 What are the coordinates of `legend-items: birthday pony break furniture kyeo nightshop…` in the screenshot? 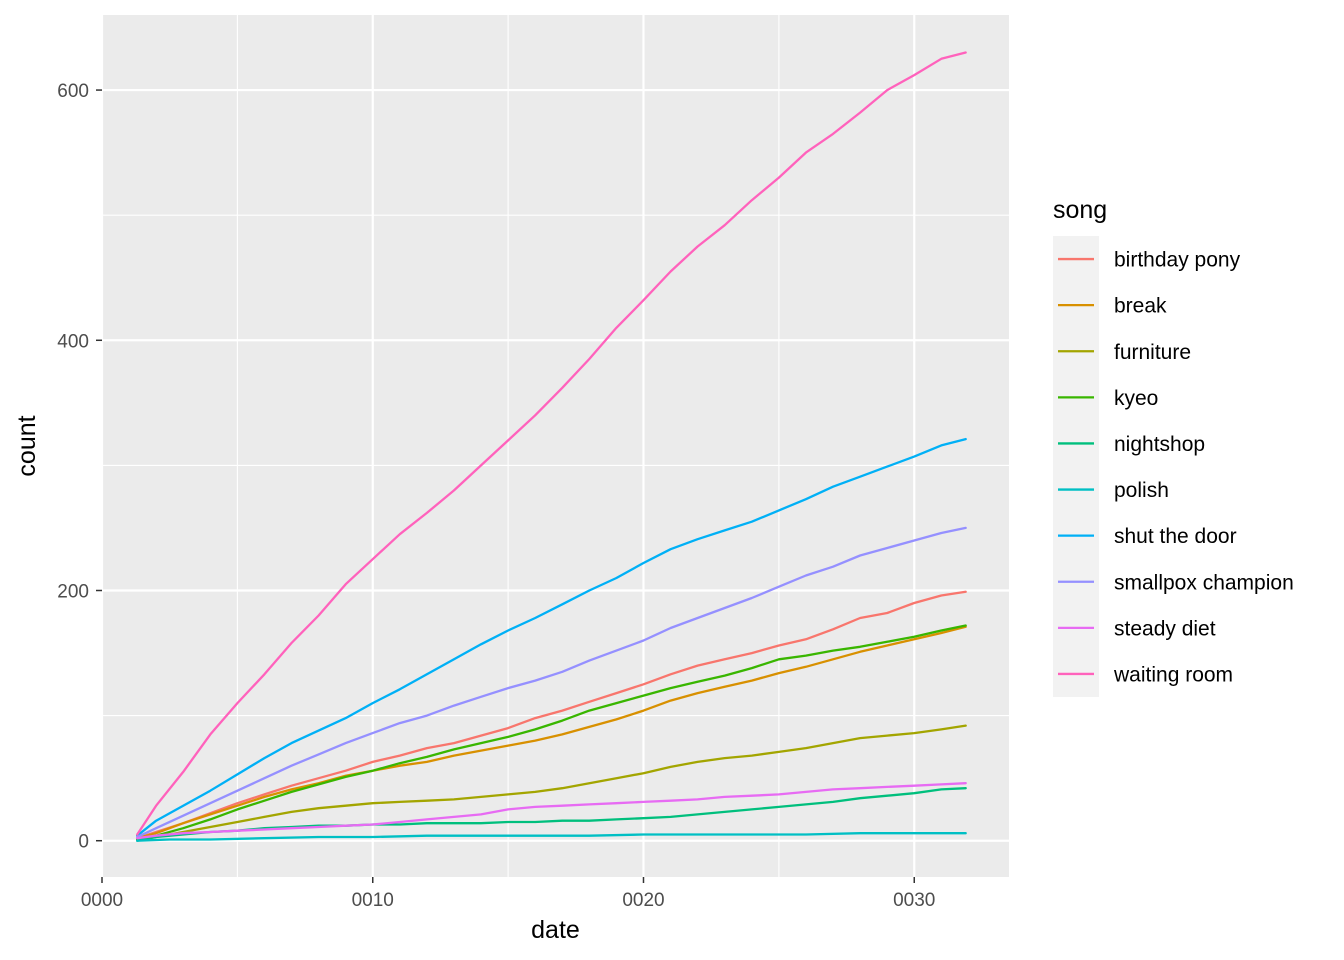 It's located at (1173, 466).